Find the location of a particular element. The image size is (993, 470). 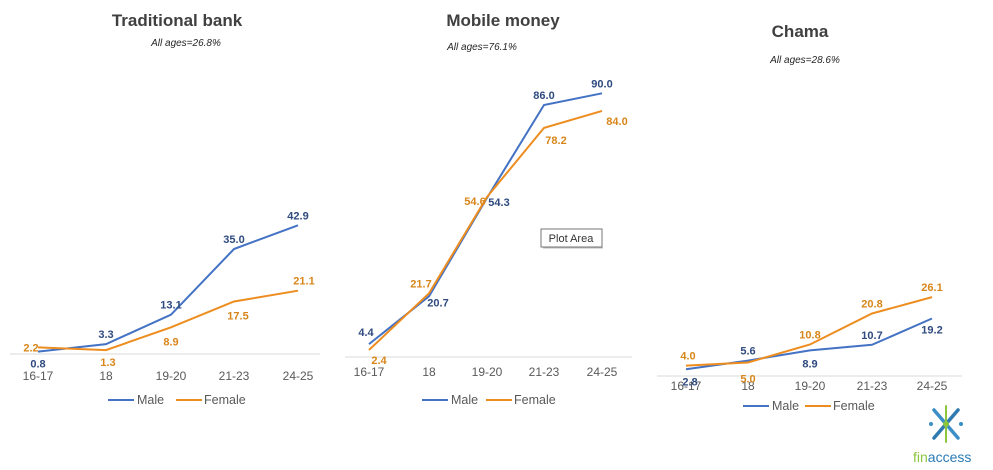

data-label-female: 2.2 is located at coordinates (30, 348).